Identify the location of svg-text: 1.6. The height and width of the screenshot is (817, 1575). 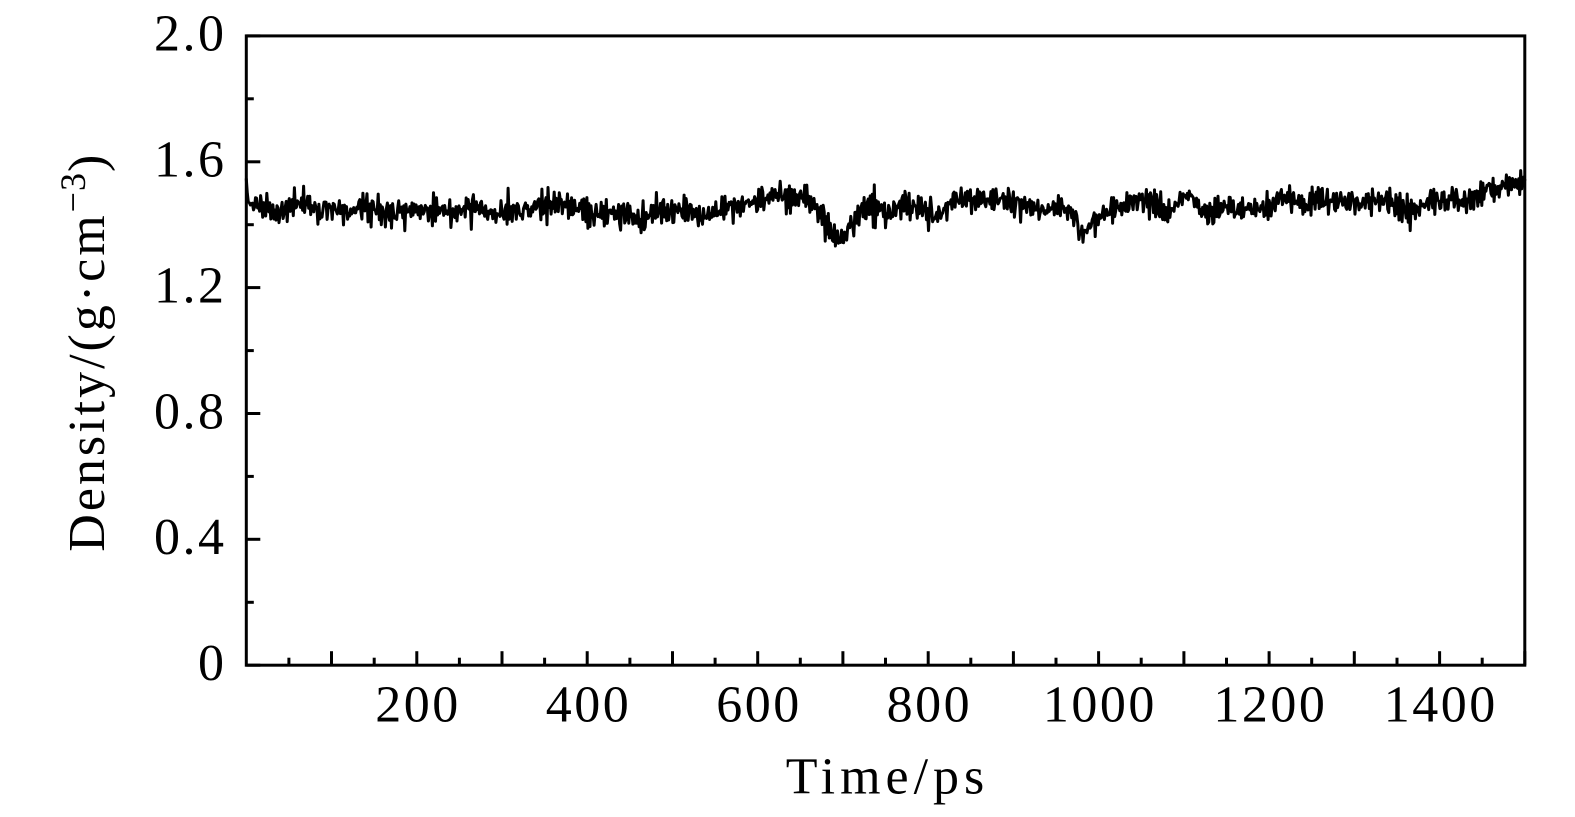
(190, 160).